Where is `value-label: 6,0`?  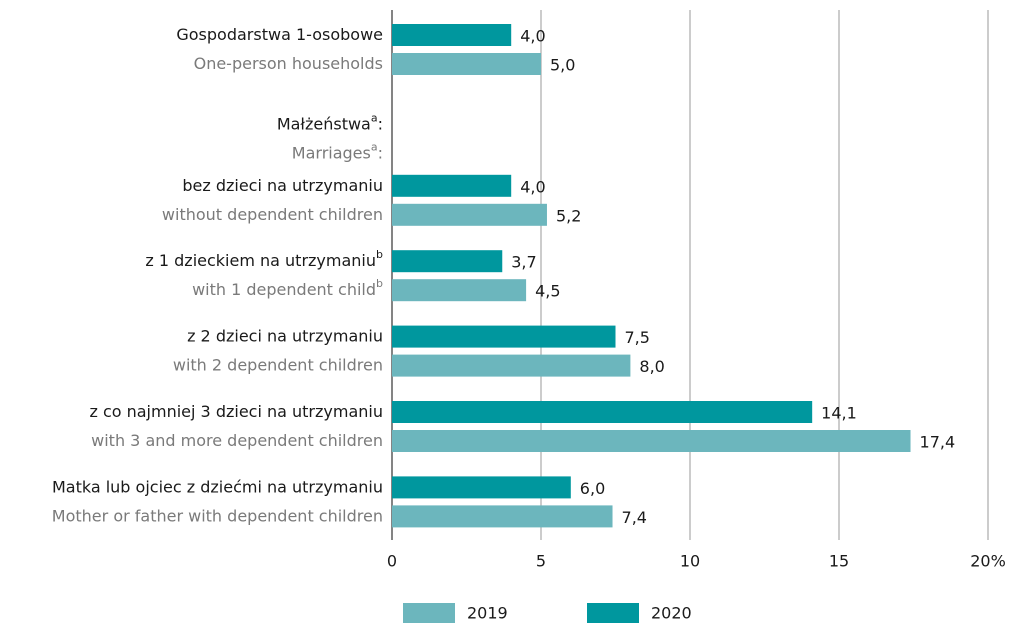 value-label: 6,0 is located at coordinates (592, 488).